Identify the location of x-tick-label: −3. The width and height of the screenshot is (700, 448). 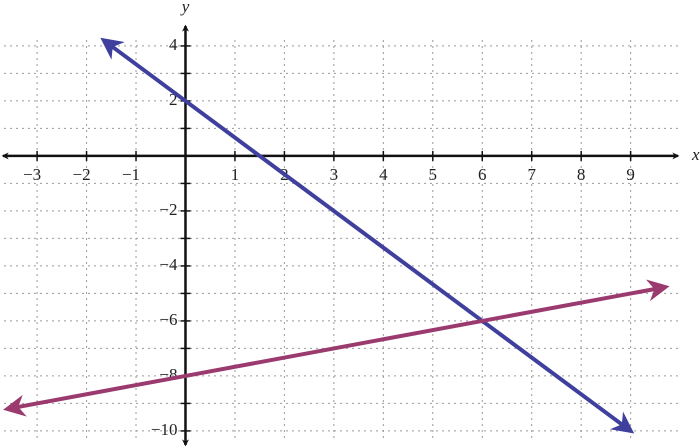
(32, 174).